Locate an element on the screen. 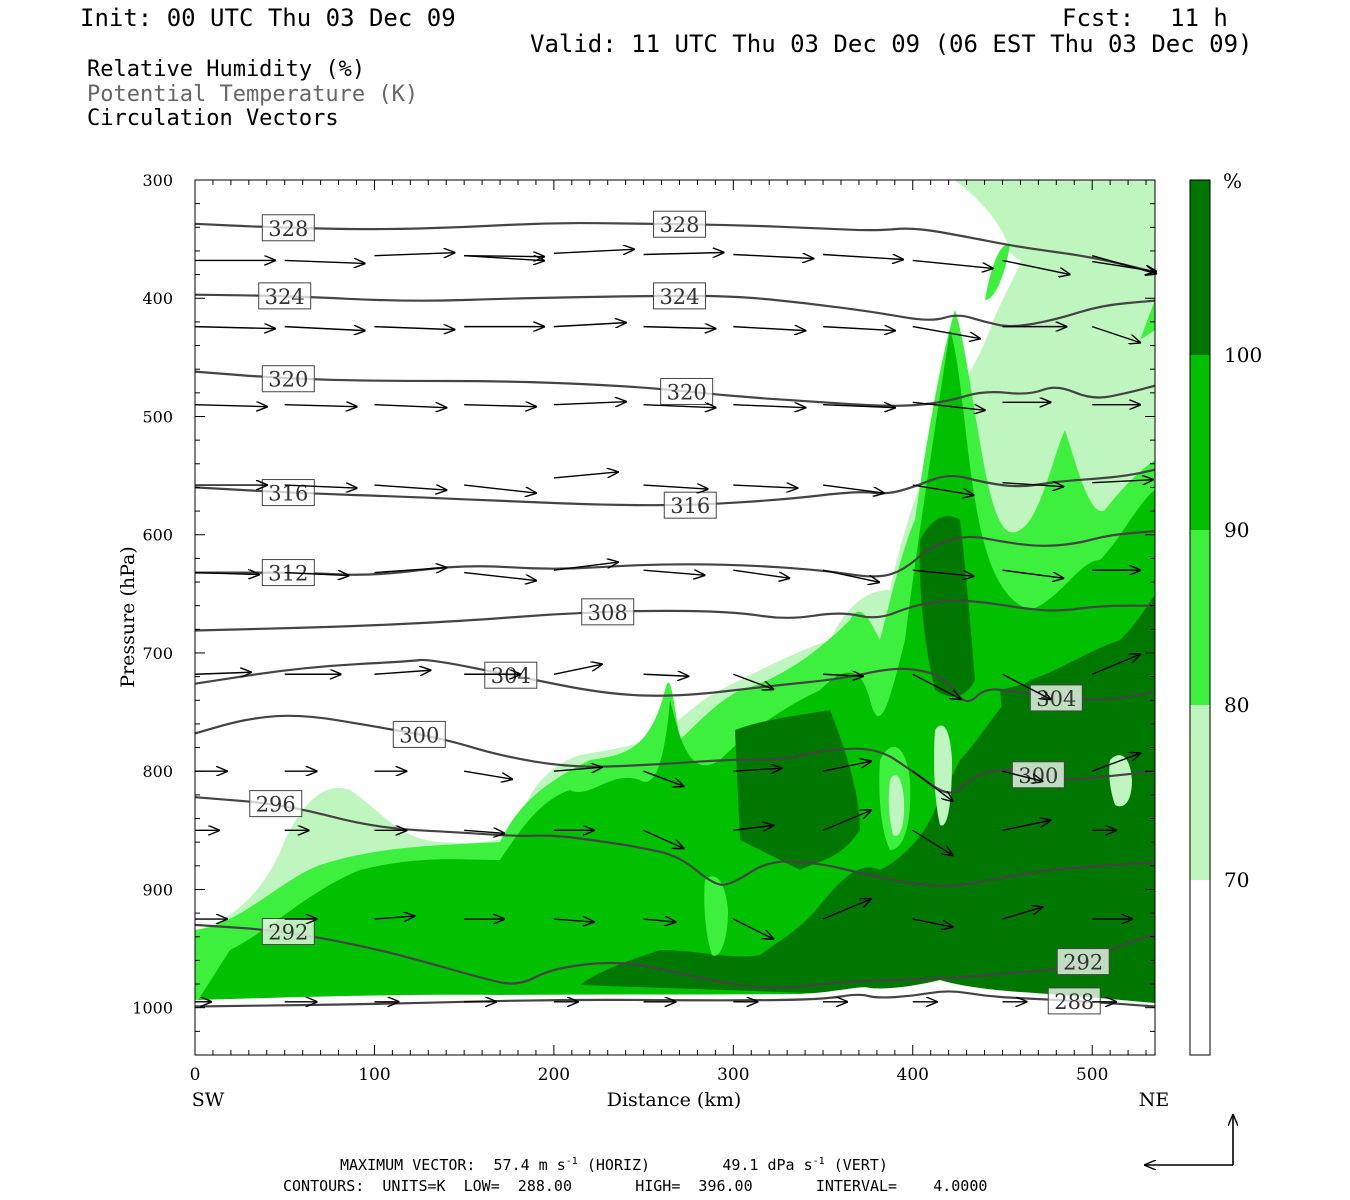 This screenshot has width=1350, height=1200. y-tick-label: 400 is located at coordinates (157, 298).